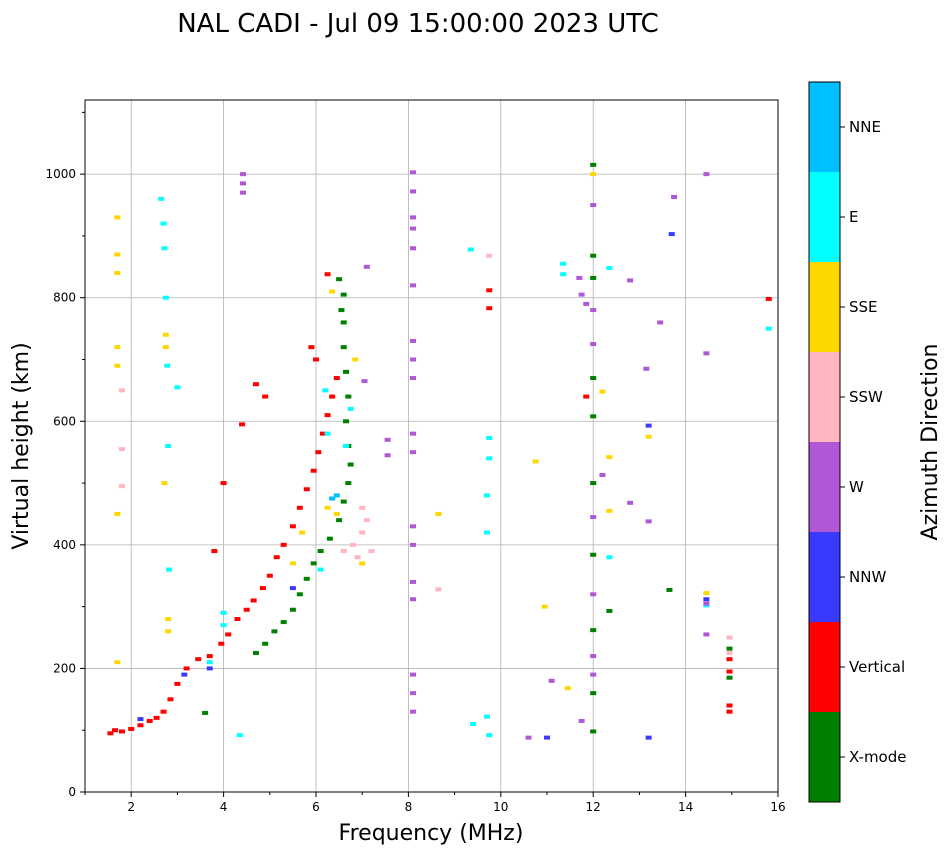 The width and height of the screenshot is (951, 856). What do you see at coordinates (64, 668) in the screenshot?
I see `y-tick-label: 200` at bounding box center [64, 668].